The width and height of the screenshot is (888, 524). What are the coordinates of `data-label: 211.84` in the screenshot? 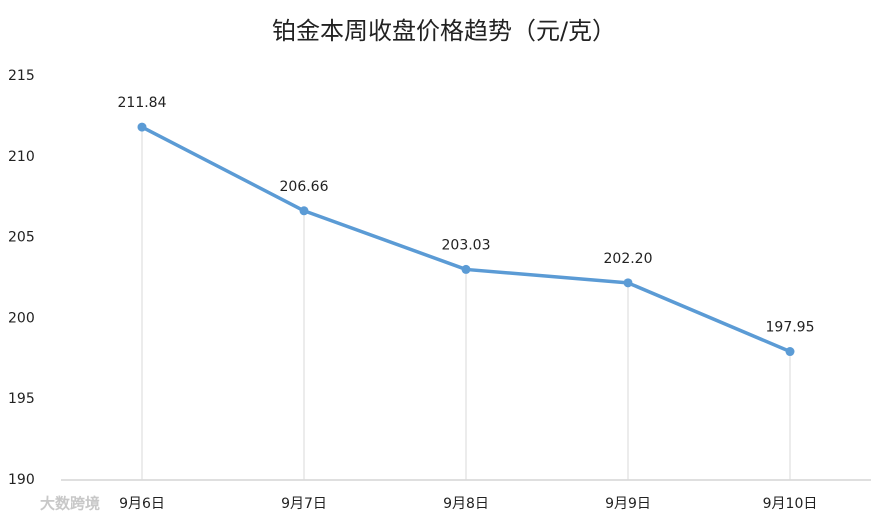 It's located at (142, 103).